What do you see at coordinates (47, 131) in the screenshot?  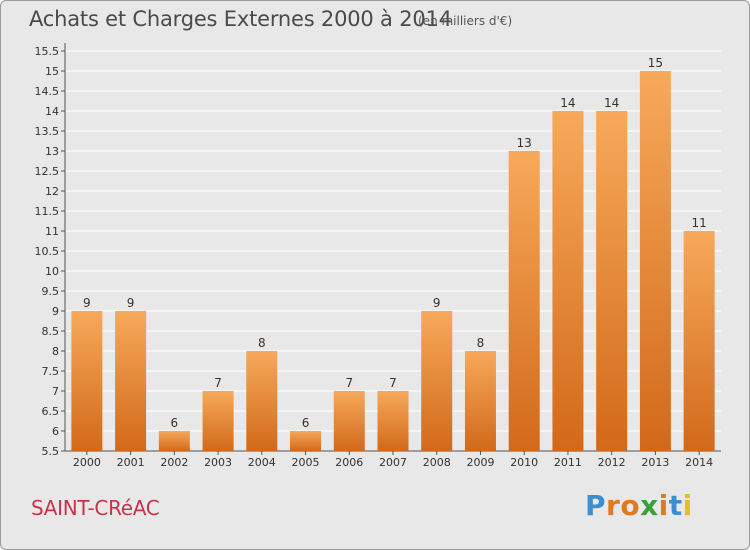 I see `y-tick-label: 13.5` at bounding box center [47, 131].